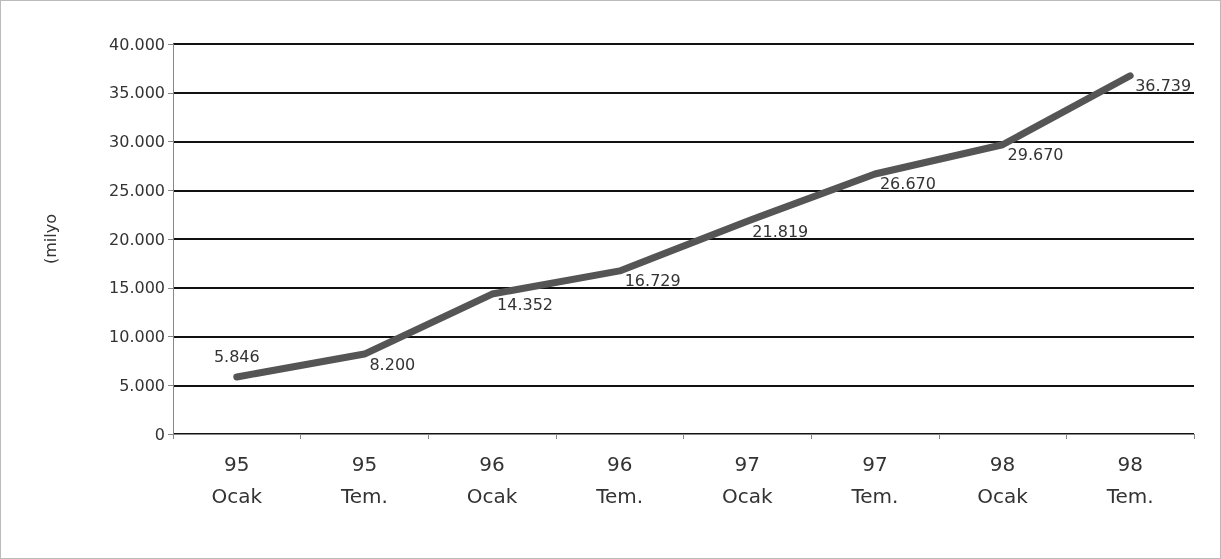 This screenshot has width=1221, height=559. What do you see at coordinates (50, 239) in the screenshot?
I see `y-axis-title: (milyo` at bounding box center [50, 239].